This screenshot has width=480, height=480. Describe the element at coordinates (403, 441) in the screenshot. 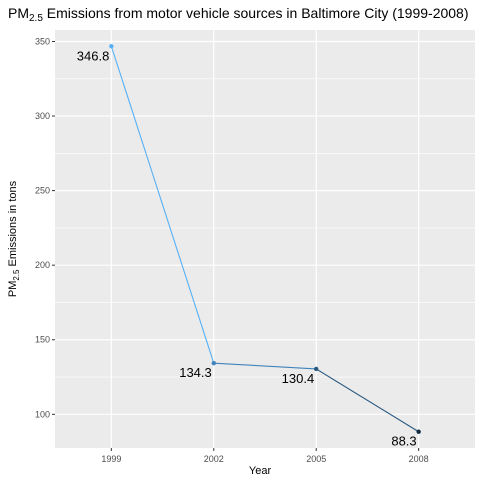

I see `data-label: 88.3` at that location.